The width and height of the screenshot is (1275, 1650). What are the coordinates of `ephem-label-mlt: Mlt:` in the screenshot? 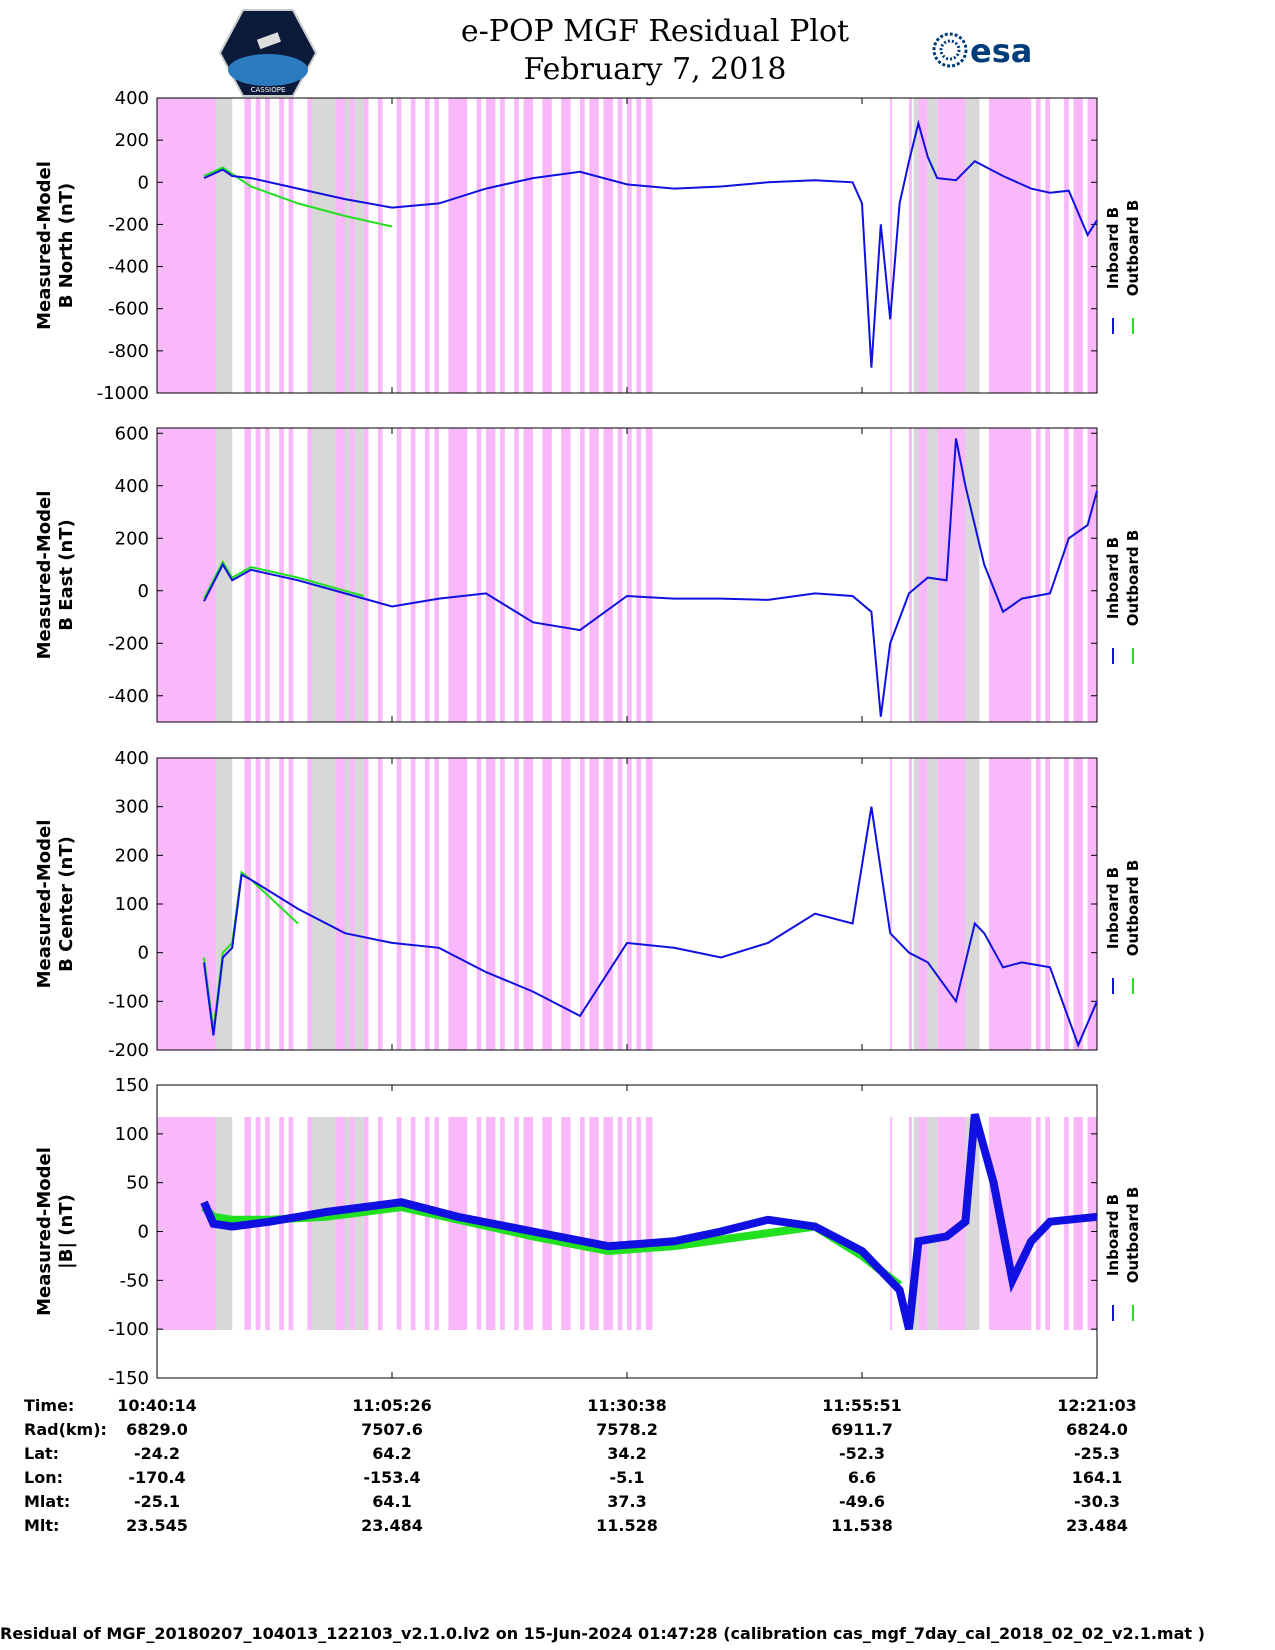 It's located at (42, 1525).